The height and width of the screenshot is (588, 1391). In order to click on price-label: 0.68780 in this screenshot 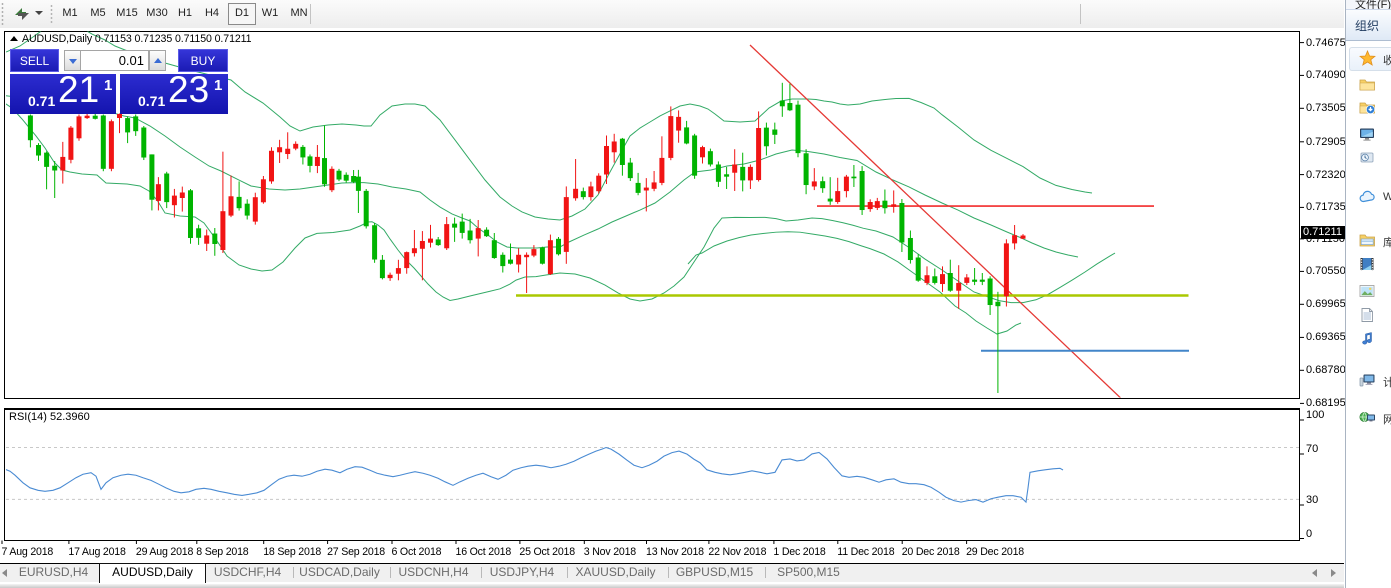, I will do `click(1326, 370)`.